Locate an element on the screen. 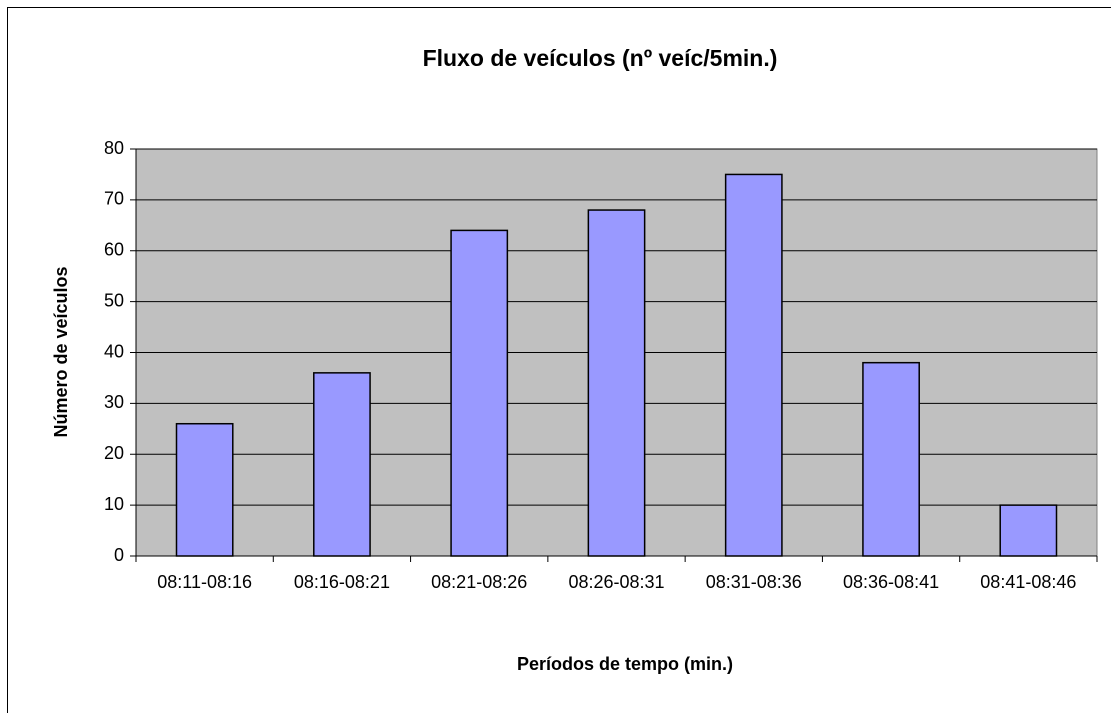 The image size is (1111, 718). y-tick-label: 0 is located at coordinates (119, 555).